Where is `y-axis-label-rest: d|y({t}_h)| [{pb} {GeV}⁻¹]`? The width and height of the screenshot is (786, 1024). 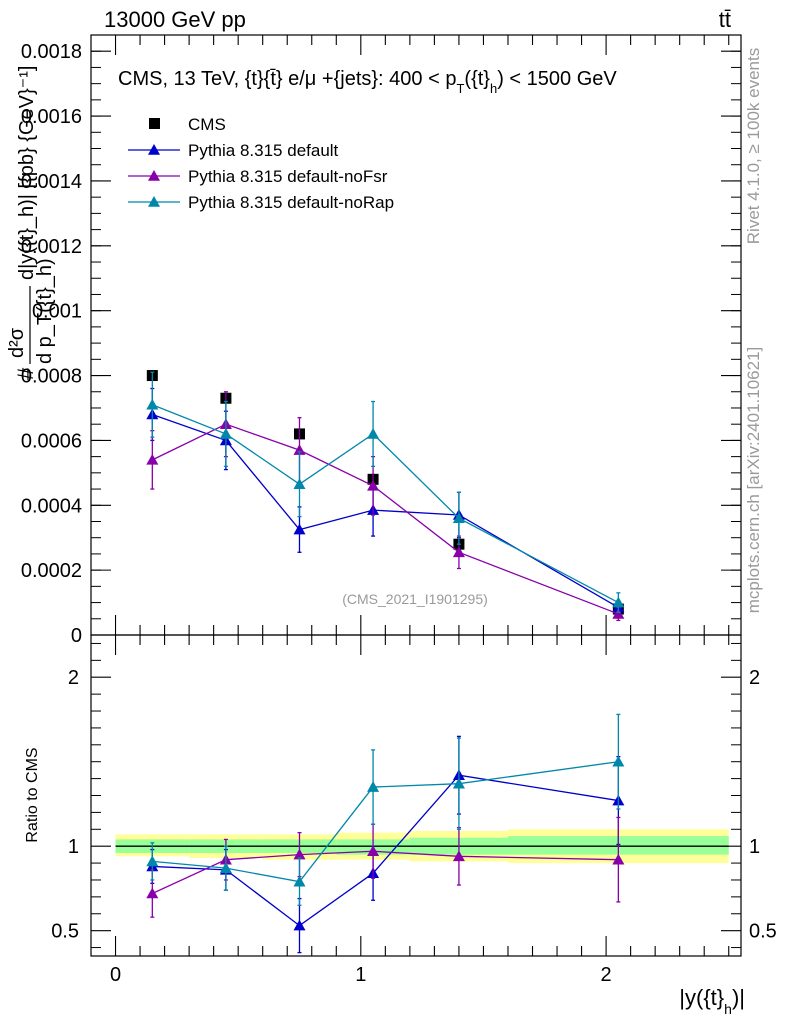 y-axis-label-rest: d|y({t}_h)| [{pb} {GeV}⁻¹] is located at coordinates (27, 173).